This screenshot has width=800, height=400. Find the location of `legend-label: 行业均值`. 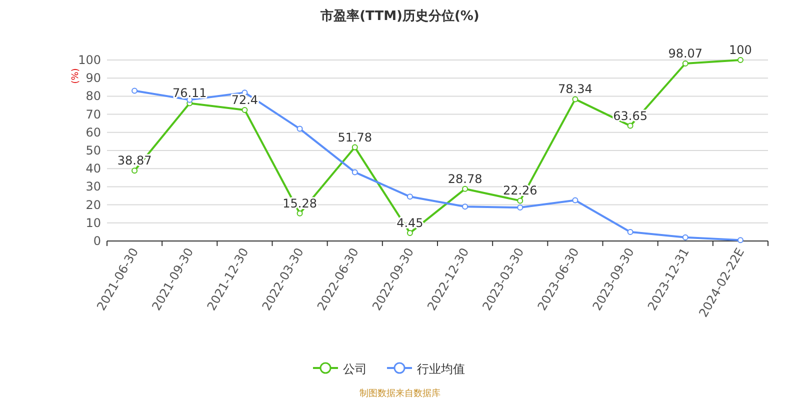

legend-label: 行业均值 is located at coordinates (441, 369).